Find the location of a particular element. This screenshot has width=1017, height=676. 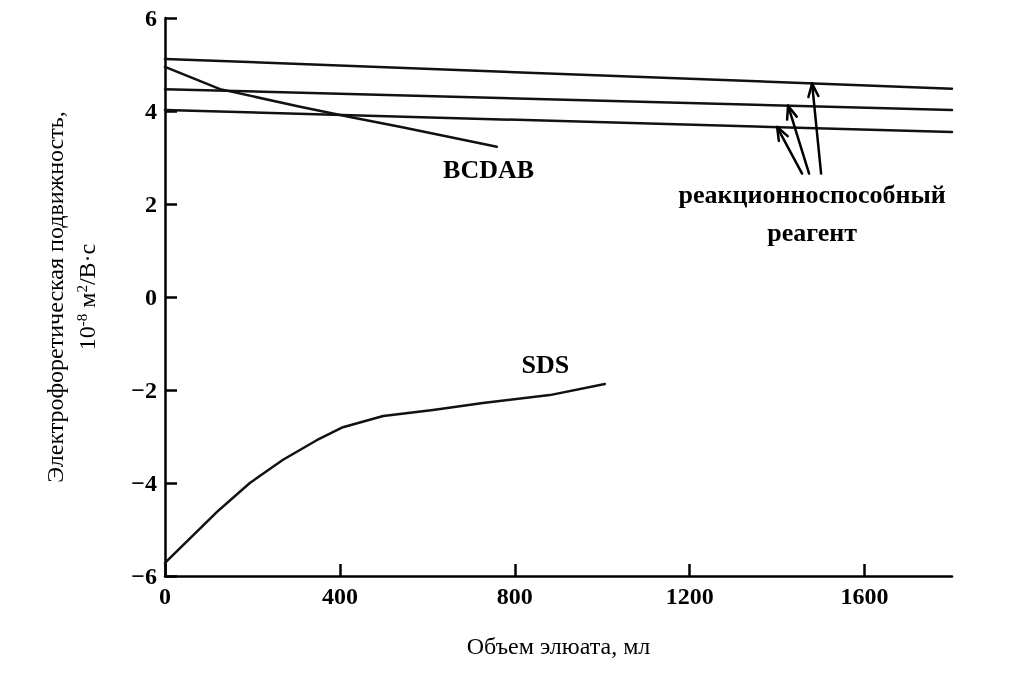

y-tick-label: −4 is located at coordinates (144, 483).